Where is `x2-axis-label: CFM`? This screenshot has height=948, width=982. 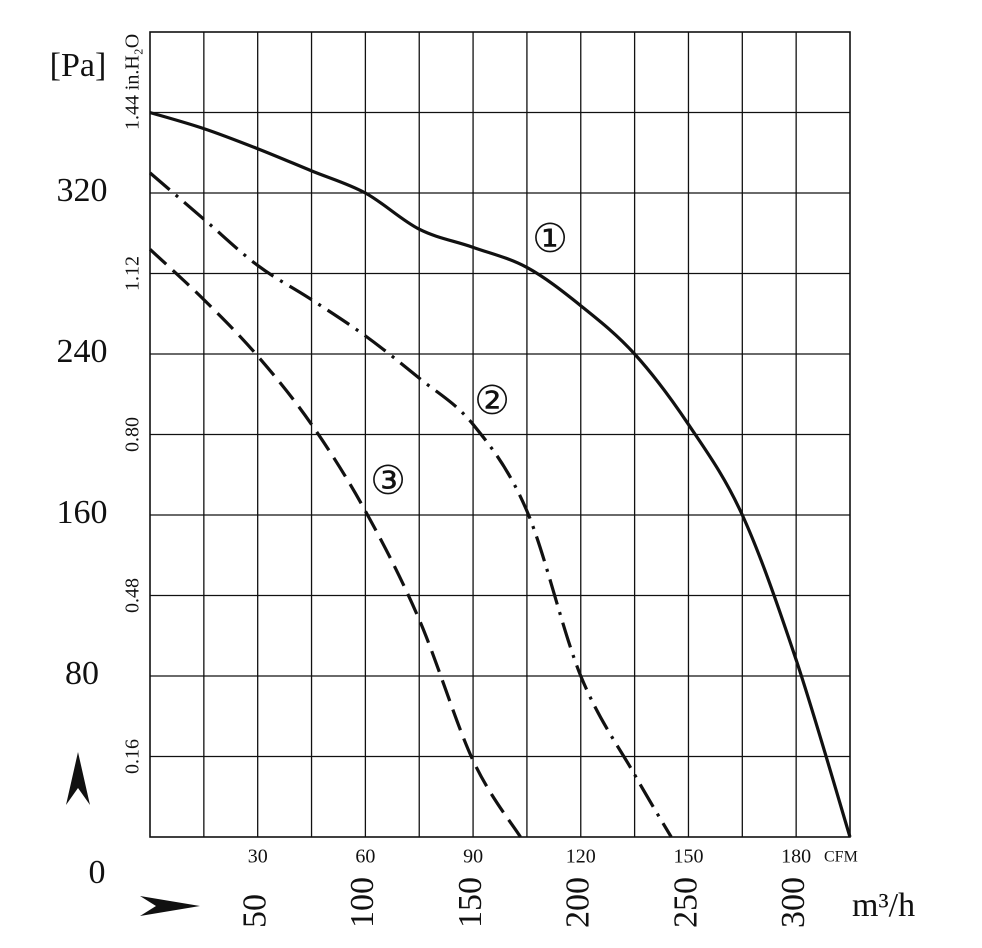
x2-axis-label: CFM is located at coordinates (841, 857).